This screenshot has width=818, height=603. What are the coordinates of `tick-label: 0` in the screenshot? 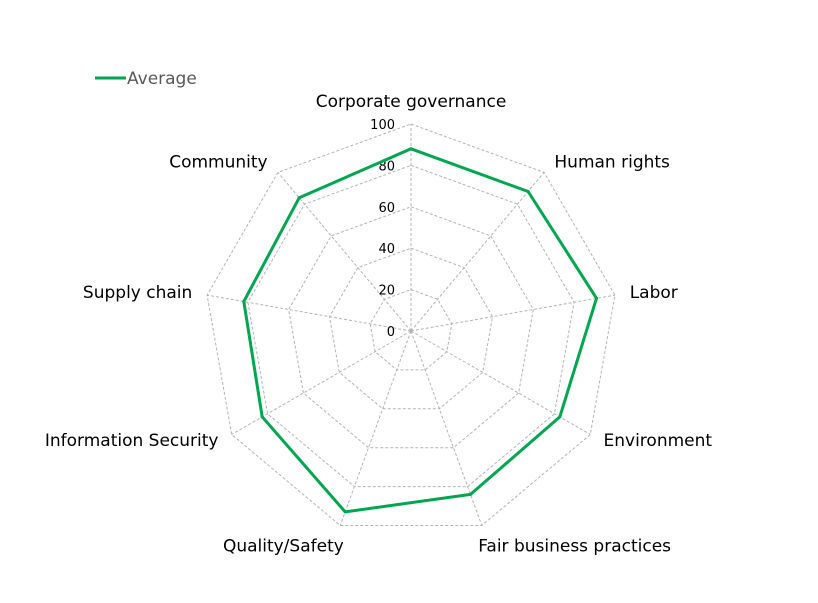 It's located at (391, 332).